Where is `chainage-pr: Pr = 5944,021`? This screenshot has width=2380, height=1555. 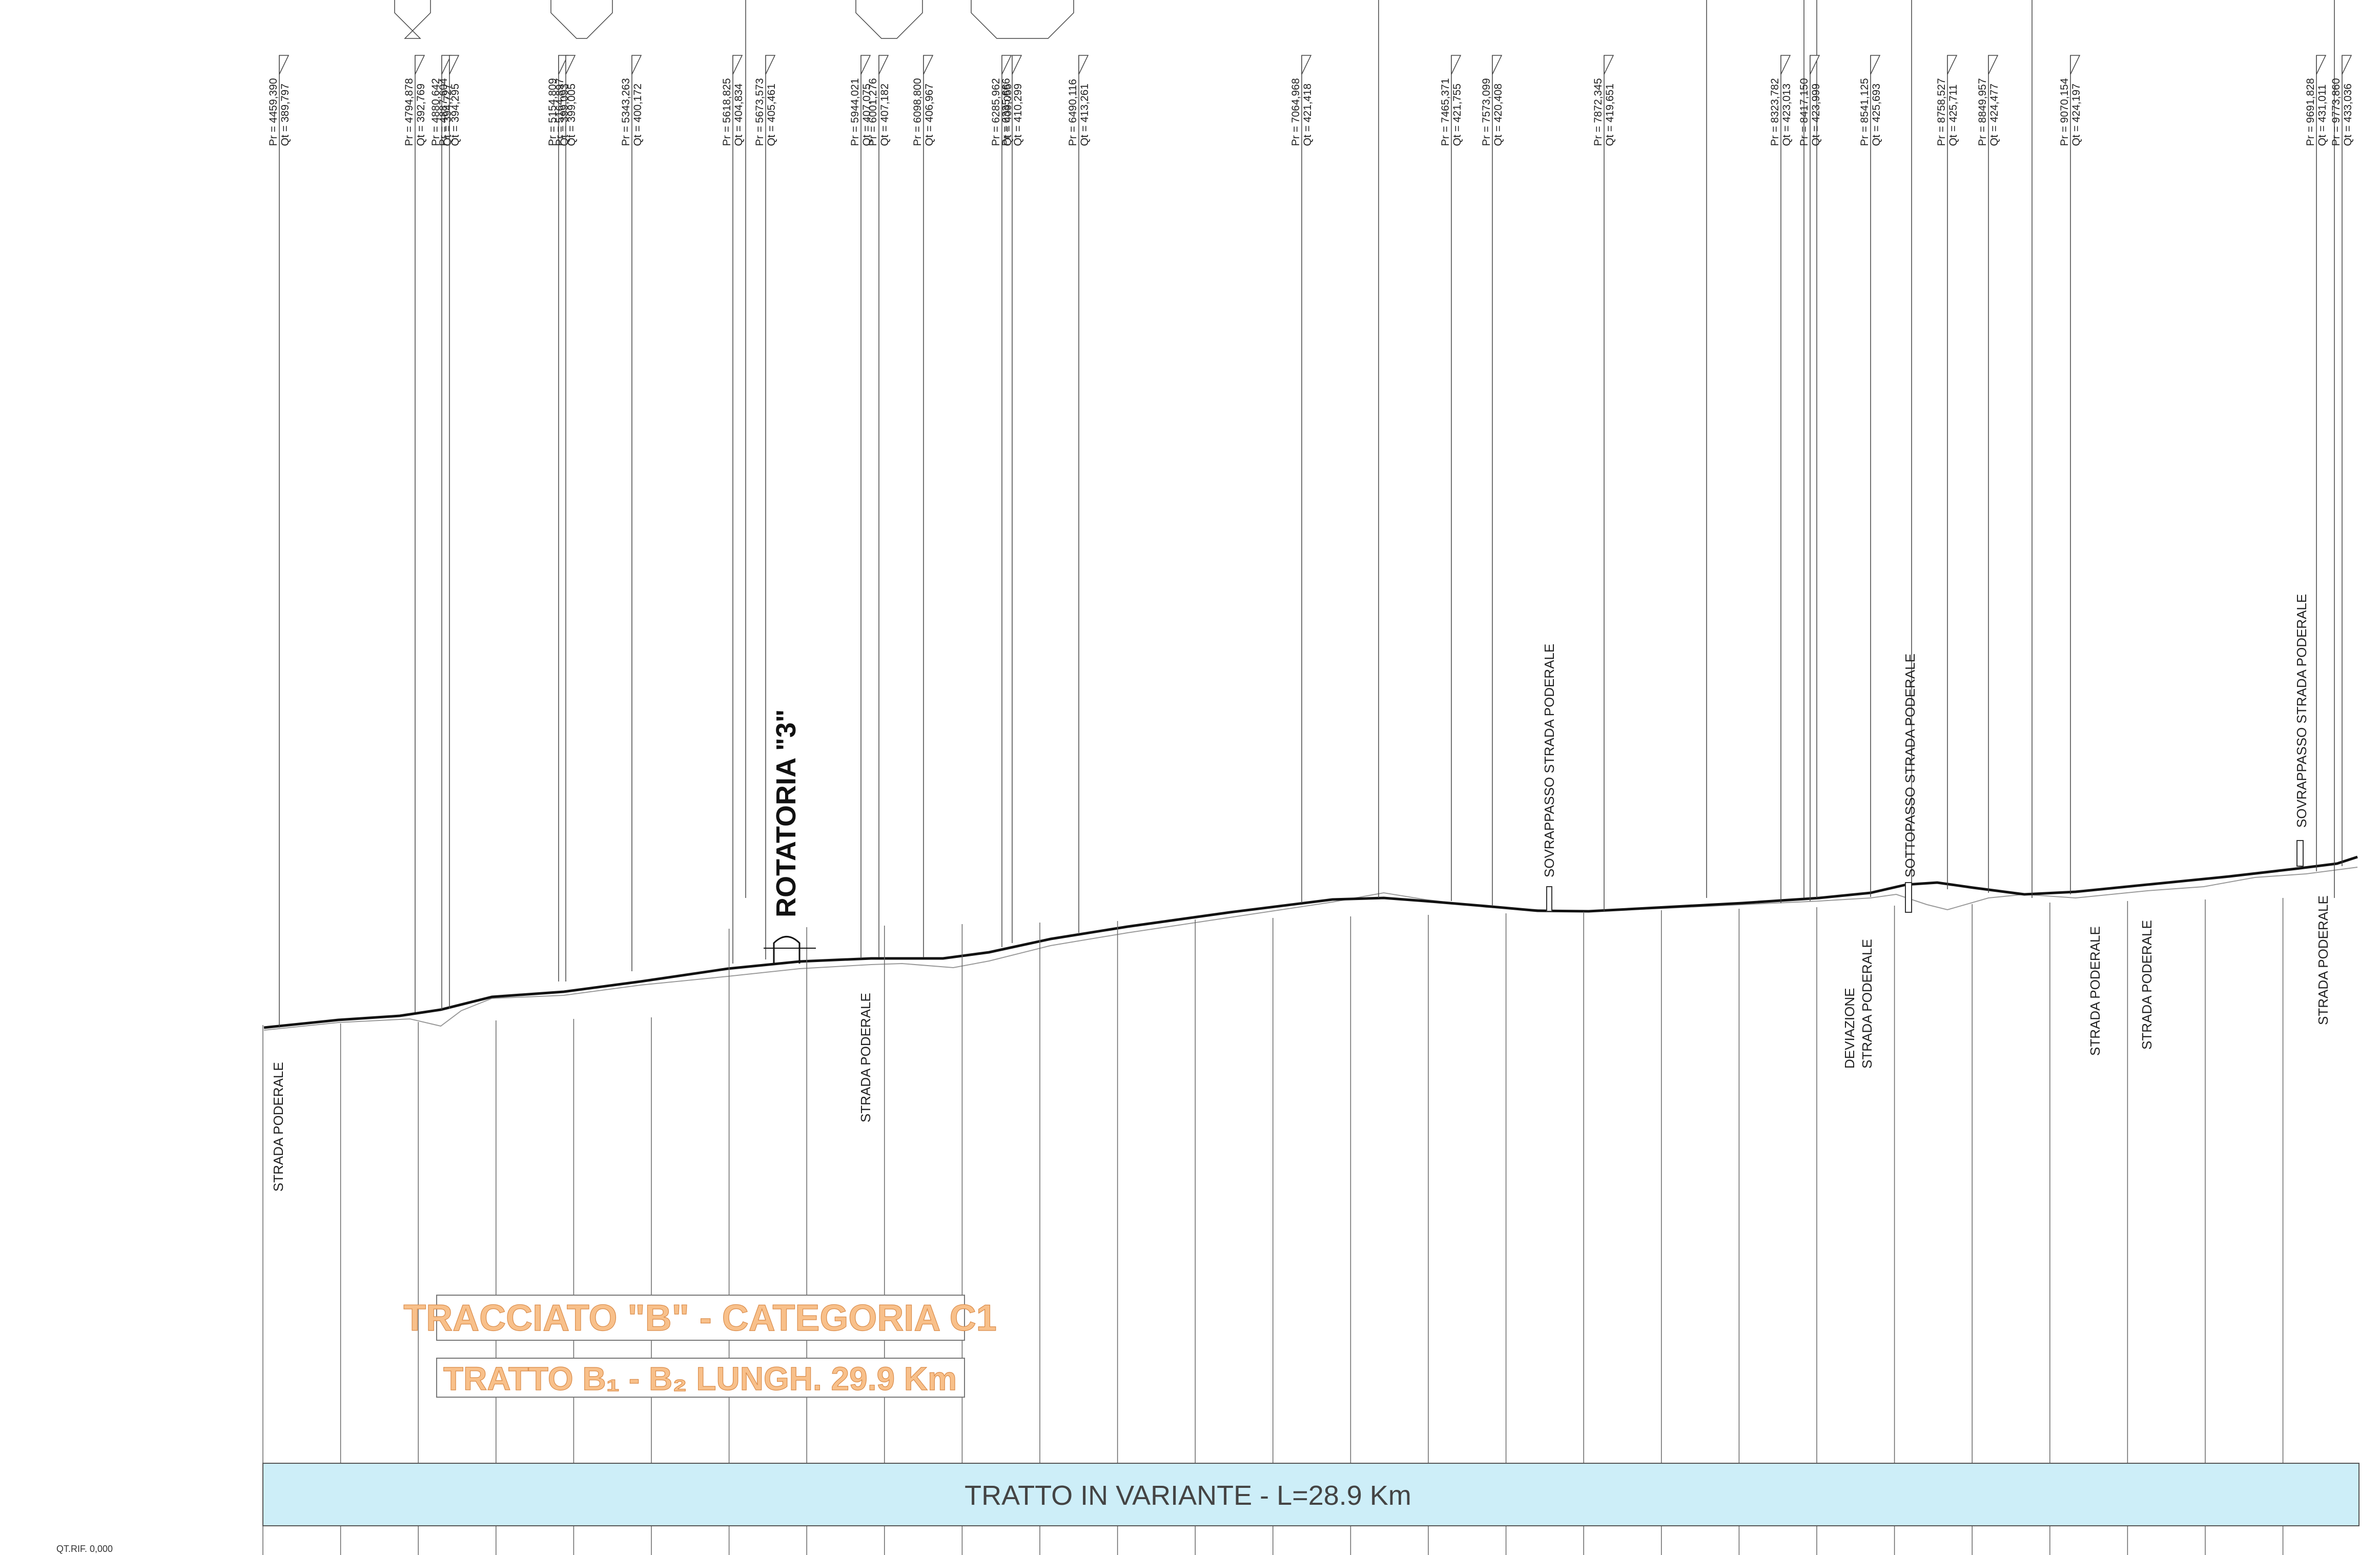
chainage-pr: Pr = 5944,021 is located at coordinates (855, 112).